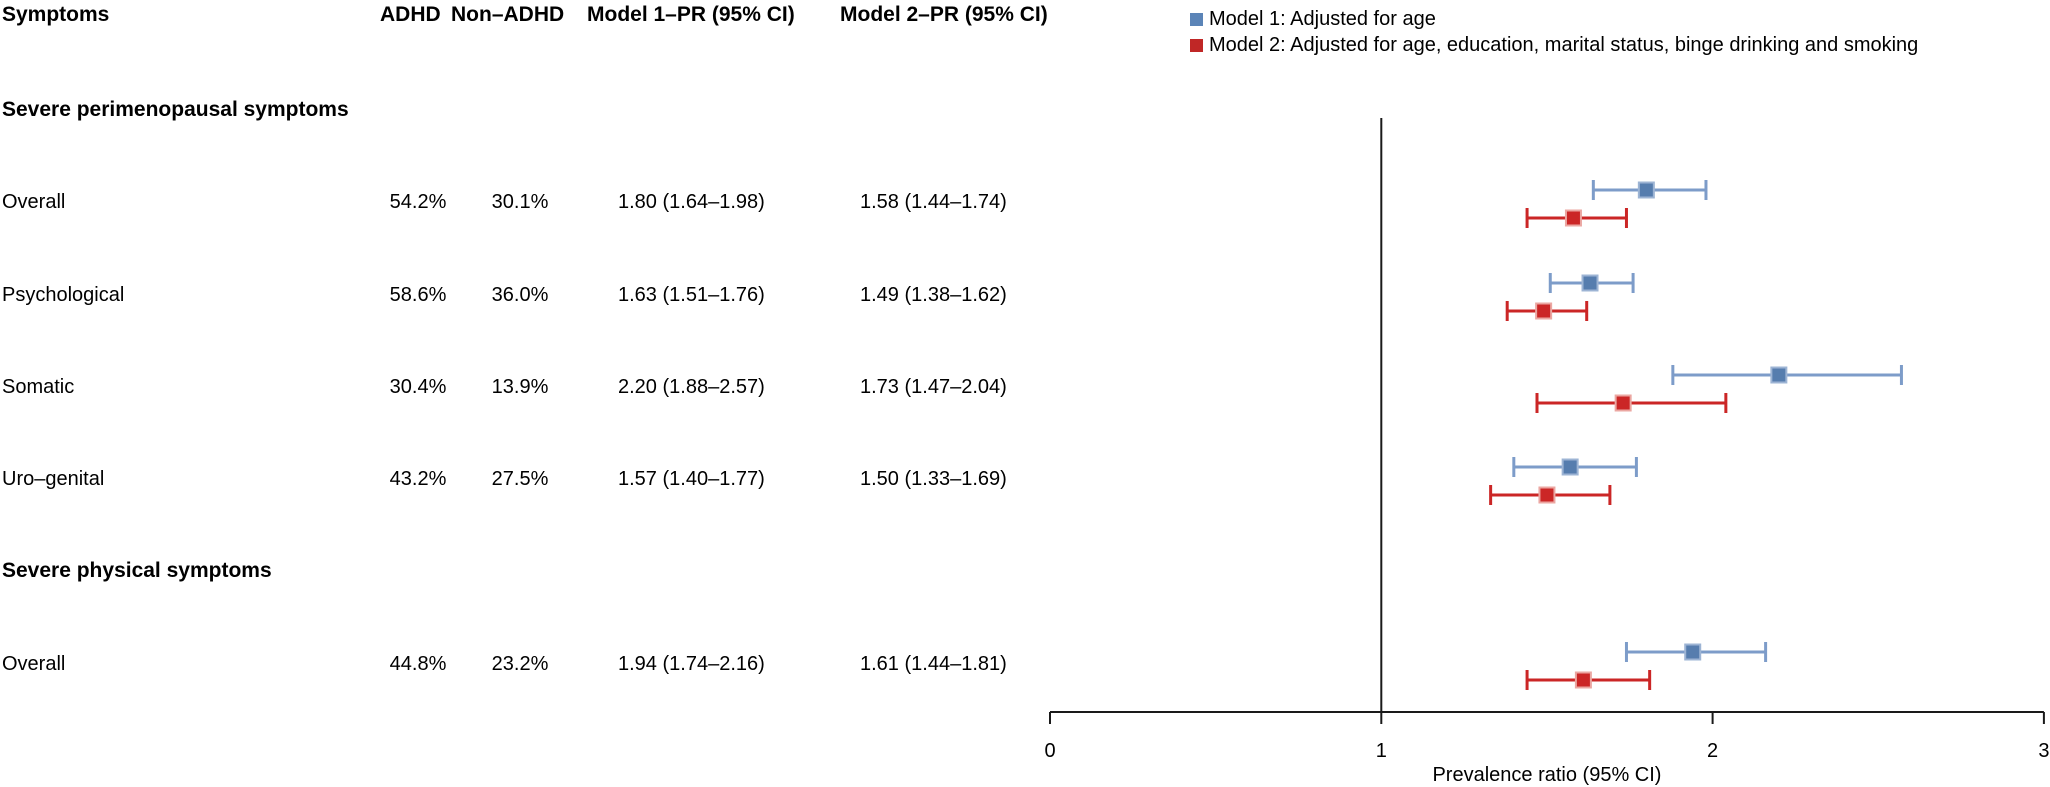  Describe the element at coordinates (691, 295) in the screenshot. I see `model1-value: 1.63 (1.51–1.76)` at that location.